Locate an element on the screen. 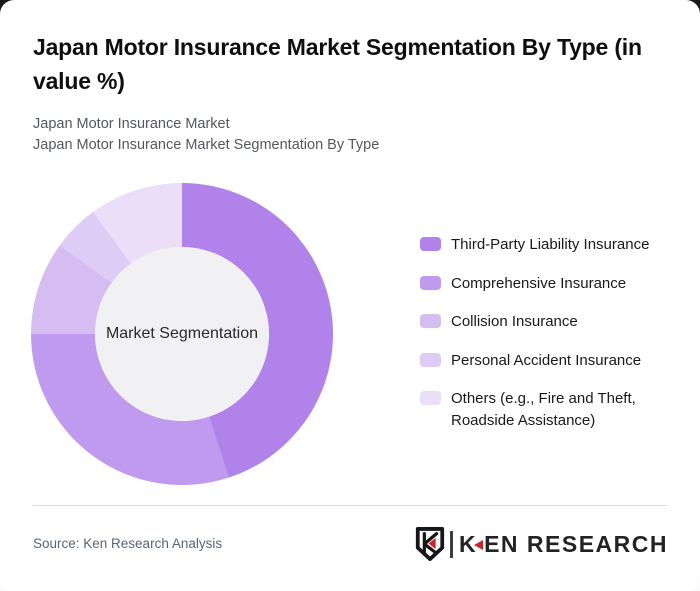 This screenshot has height=591, width=700. legend-item-personal-accident: Personal Accident Insurance is located at coordinates (551, 361).